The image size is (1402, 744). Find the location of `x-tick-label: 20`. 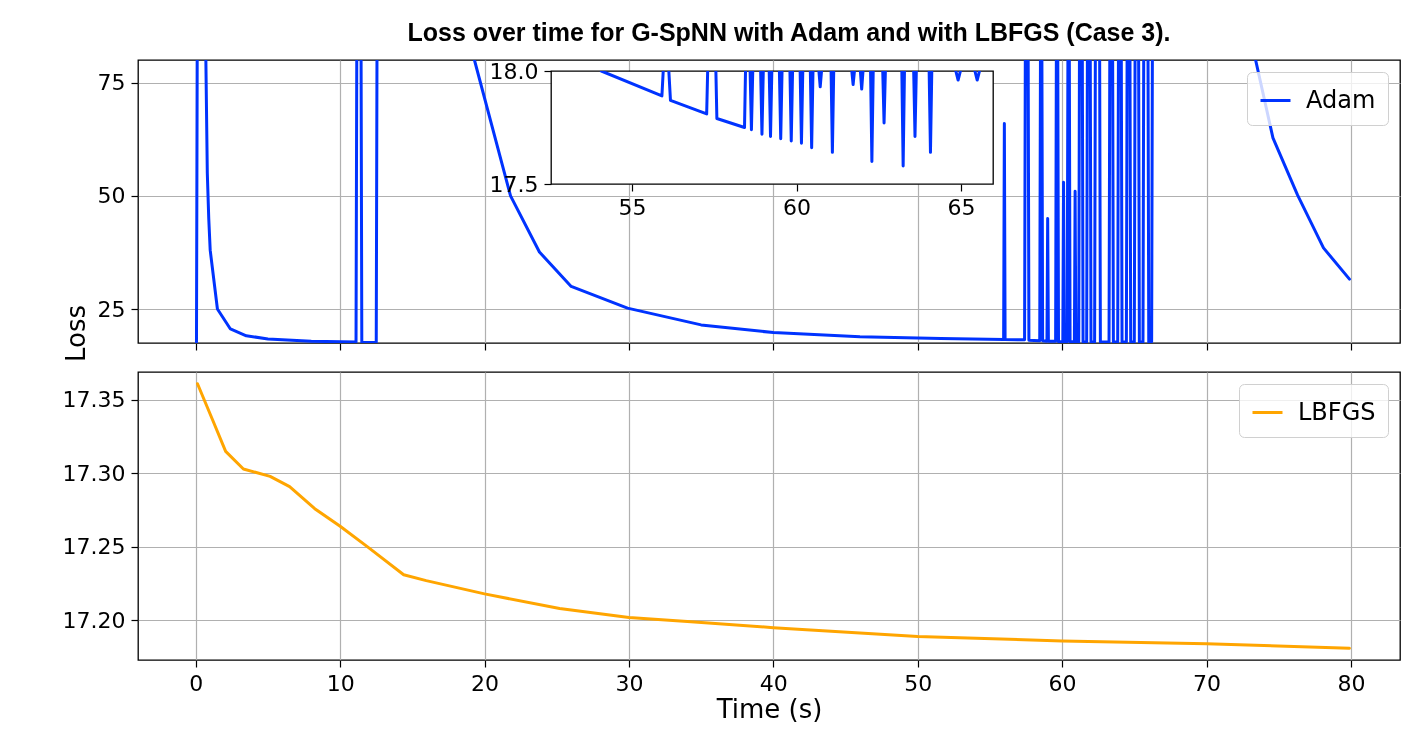

x-tick-label: 20 is located at coordinates (485, 683).